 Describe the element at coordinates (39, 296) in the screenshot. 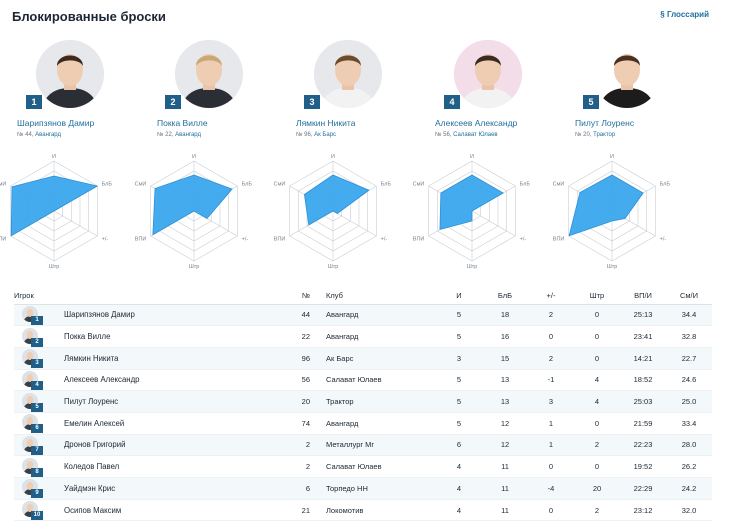

I see `header-player: Игрок` at that location.